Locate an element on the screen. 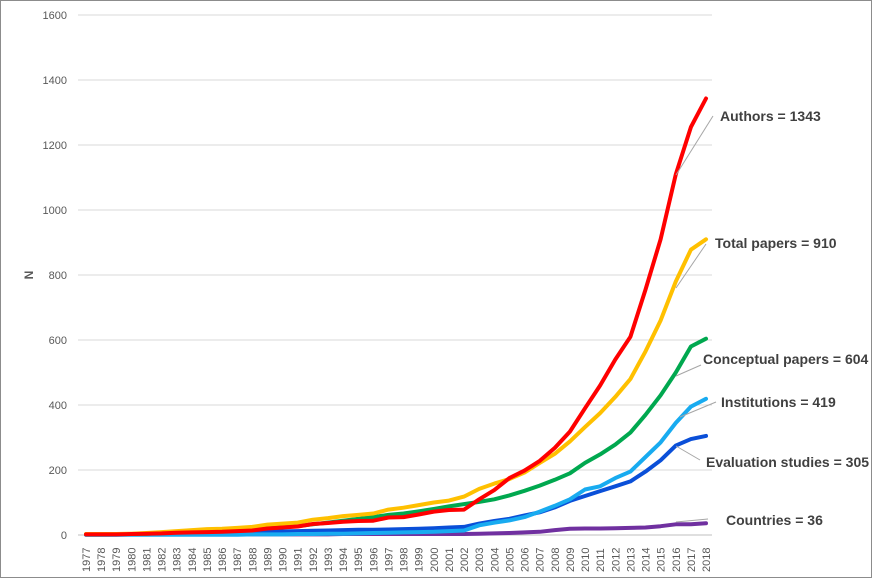 This screenshot has height=578, width=872. series-annotation: Countries = 36 is located at coordinates (774, 520).